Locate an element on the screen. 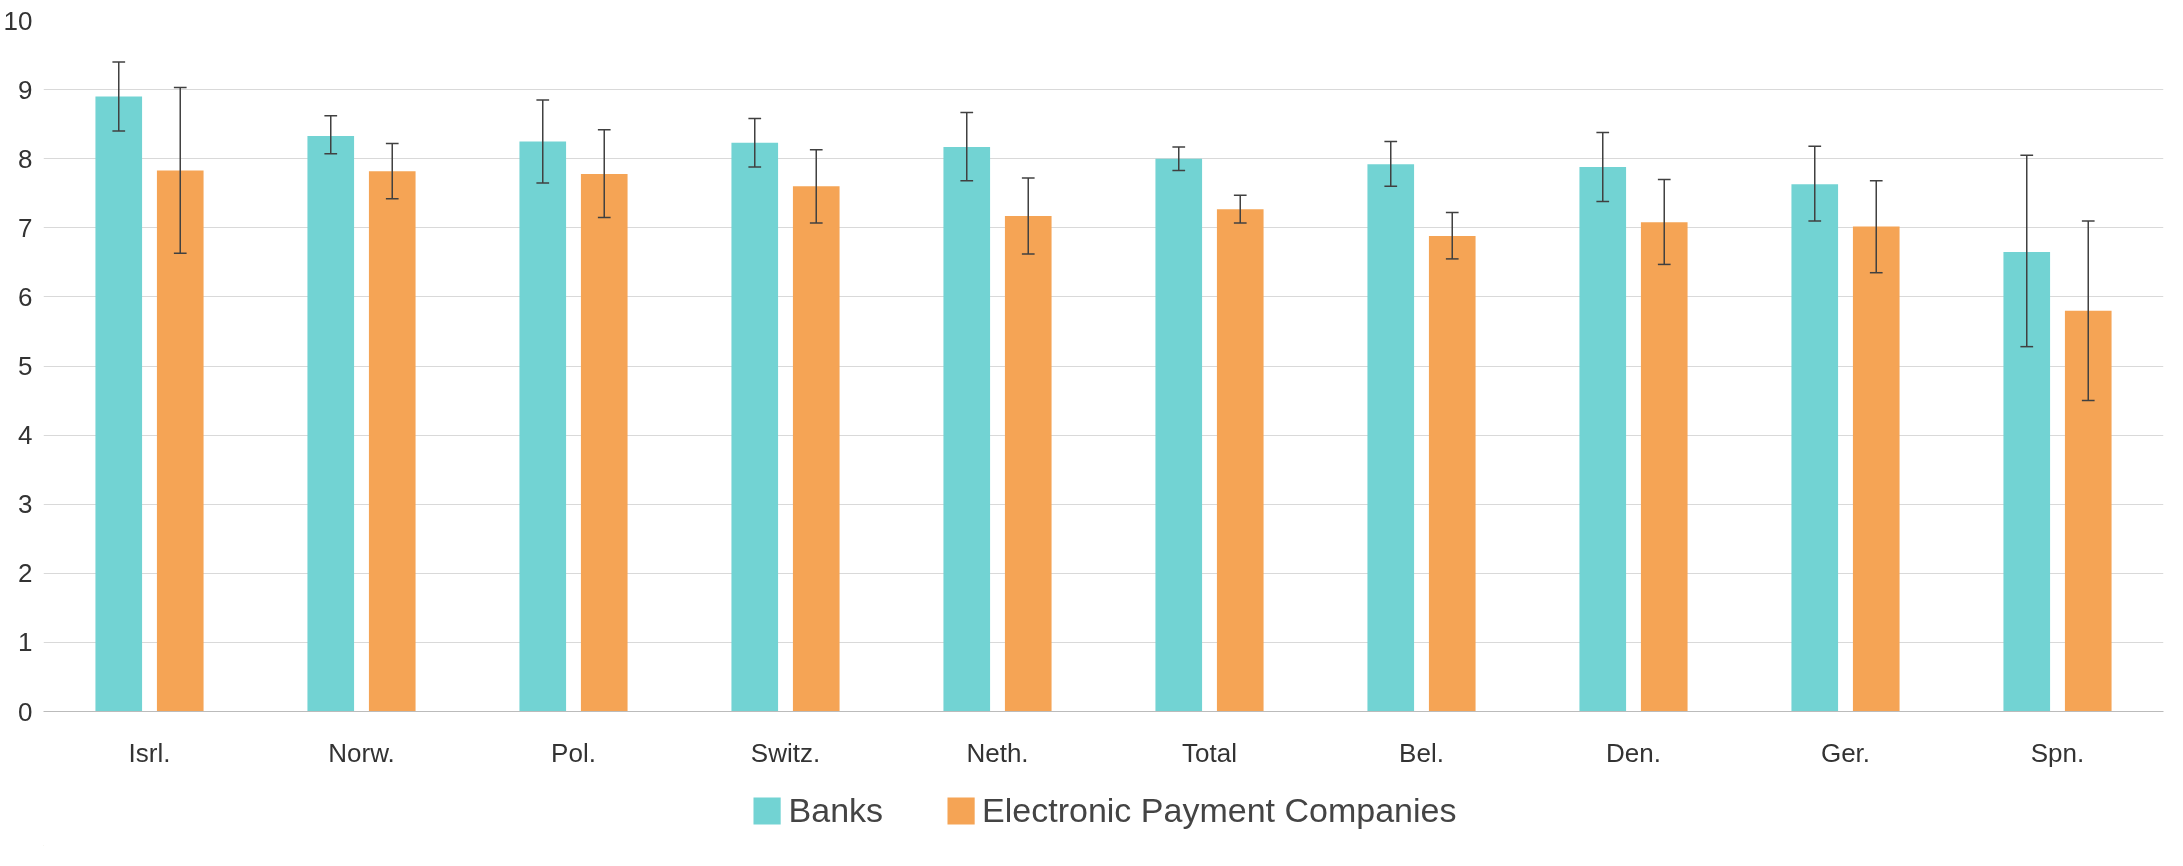  x-tick-label: Neth. is located at coordinates (997, 752).